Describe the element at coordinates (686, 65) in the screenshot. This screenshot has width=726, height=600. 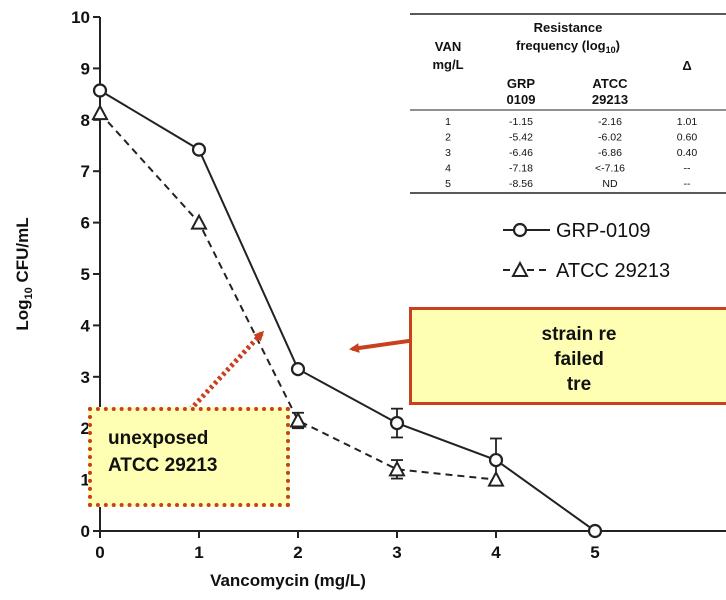
I see `table-head-delta: Δ` at that location.